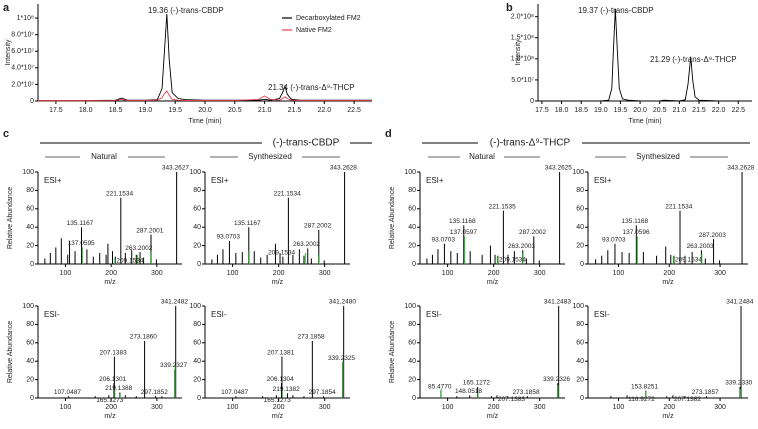 This screenshot has width=758, height=429. What do you see at coordinates (556, 379) in the screenshot?
I see `peak-label: 339.2326` at bounding box center [556, 379].